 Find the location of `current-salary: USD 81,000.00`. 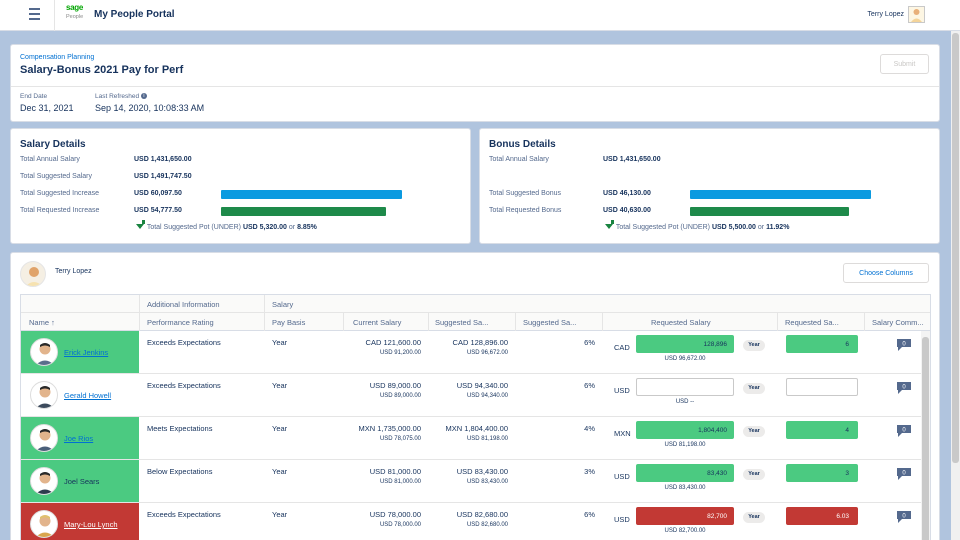

current-salary: USD 81,000.00 is located at coordinates (395, 471).